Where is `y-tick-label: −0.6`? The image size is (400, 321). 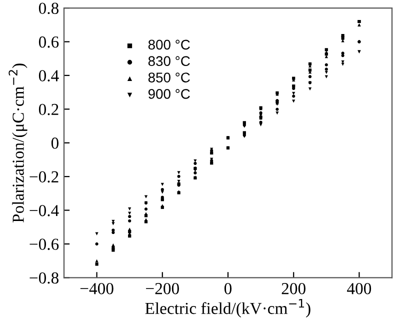
y-tick-label: −0.6 is located at coordinates (44, 244).